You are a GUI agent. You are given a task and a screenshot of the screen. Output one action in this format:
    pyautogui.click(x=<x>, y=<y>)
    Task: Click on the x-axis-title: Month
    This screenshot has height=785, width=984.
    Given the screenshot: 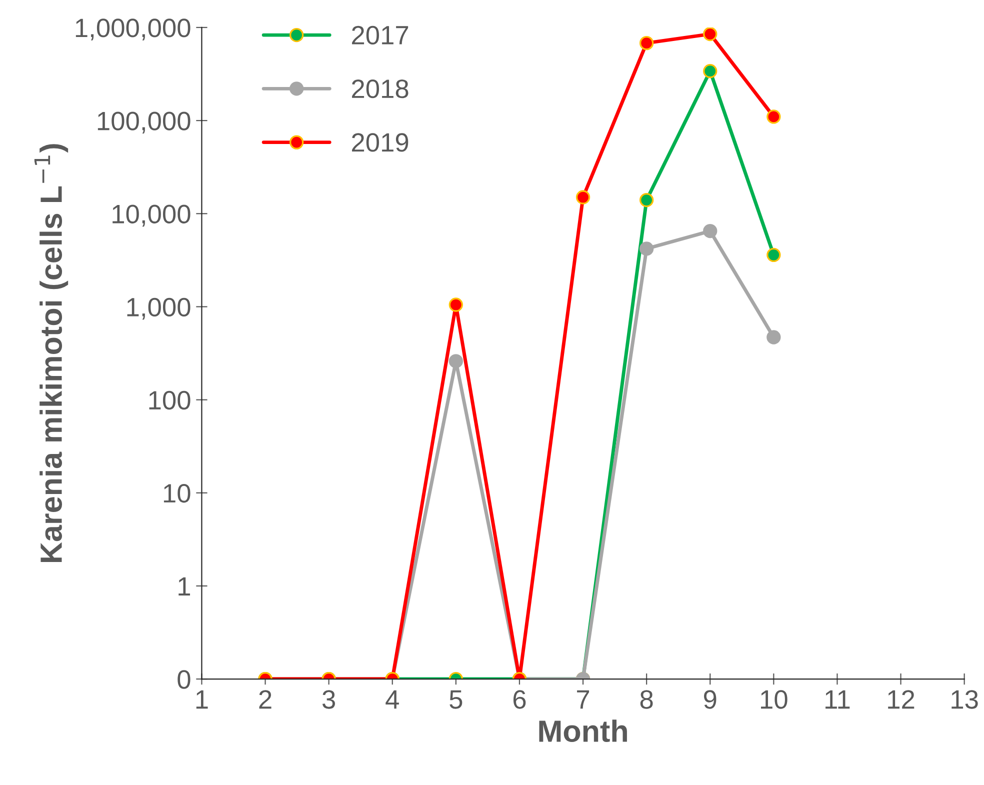 What is the action you would take?
    pyautogui.click(x=583, y=731)
    